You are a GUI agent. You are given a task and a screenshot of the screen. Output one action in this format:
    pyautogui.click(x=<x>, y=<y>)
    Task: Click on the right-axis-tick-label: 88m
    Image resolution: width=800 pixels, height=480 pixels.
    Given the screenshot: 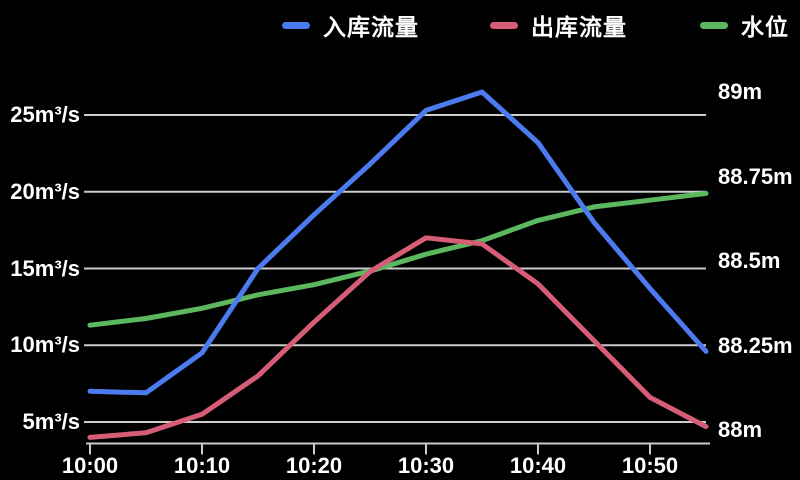 What is the action you would take?
    pyautogui.click(x=740, y=429)
    